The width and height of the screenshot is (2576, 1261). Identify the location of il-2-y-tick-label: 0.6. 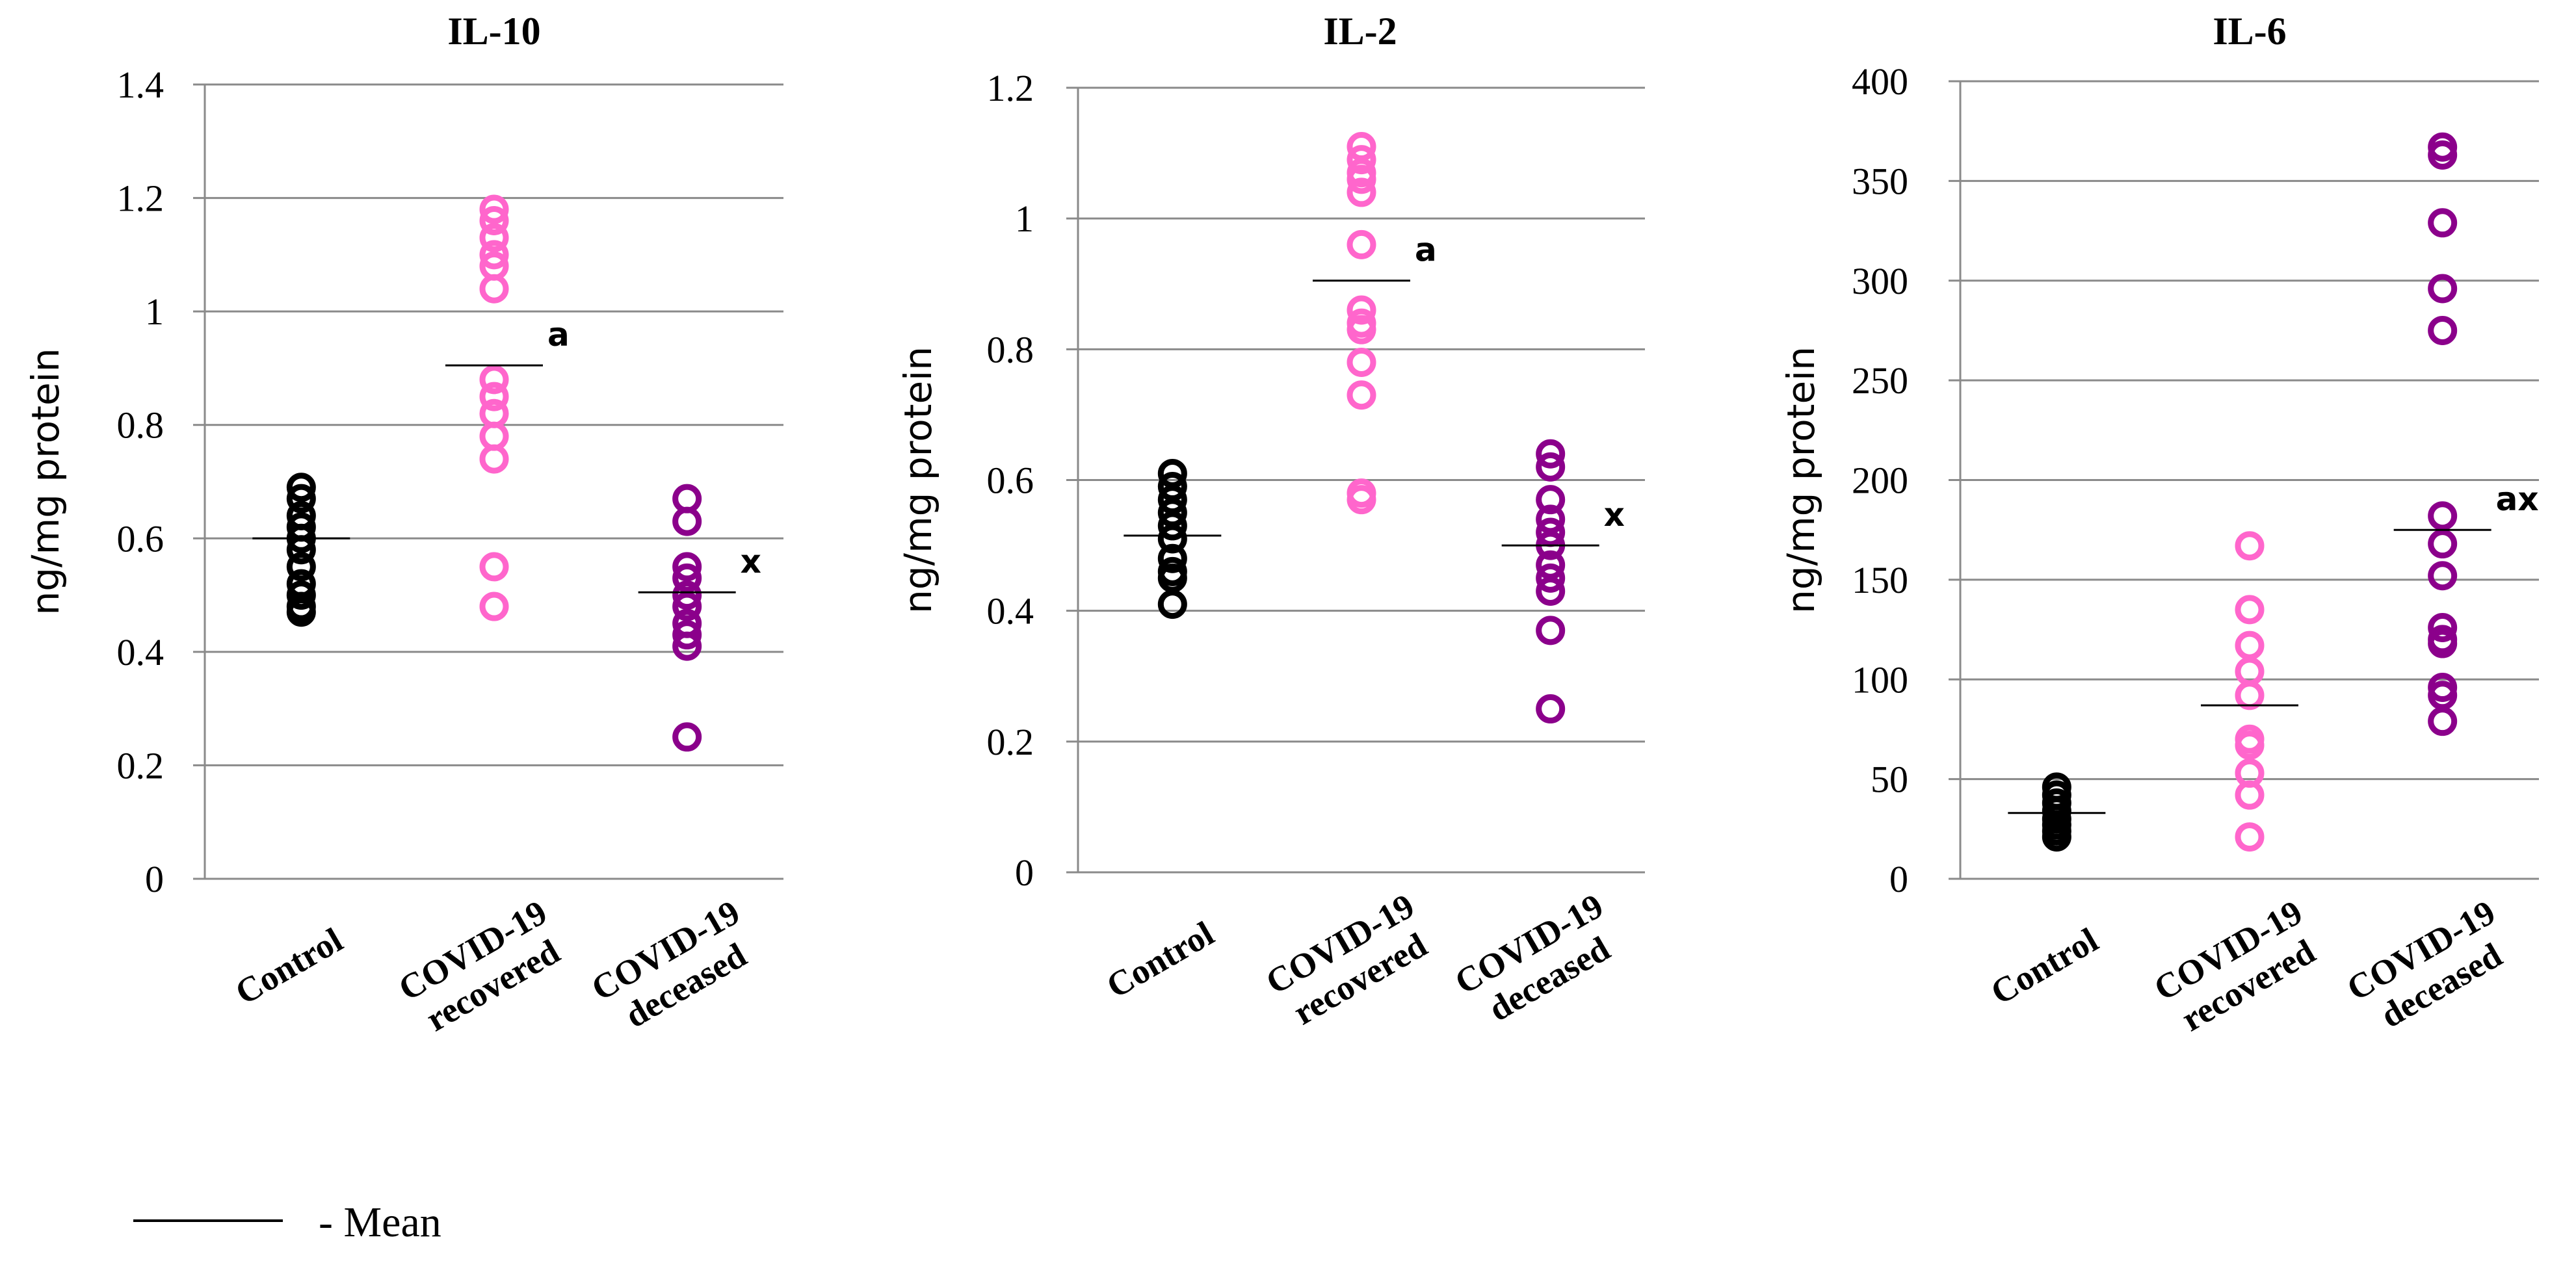
(1010, 481).